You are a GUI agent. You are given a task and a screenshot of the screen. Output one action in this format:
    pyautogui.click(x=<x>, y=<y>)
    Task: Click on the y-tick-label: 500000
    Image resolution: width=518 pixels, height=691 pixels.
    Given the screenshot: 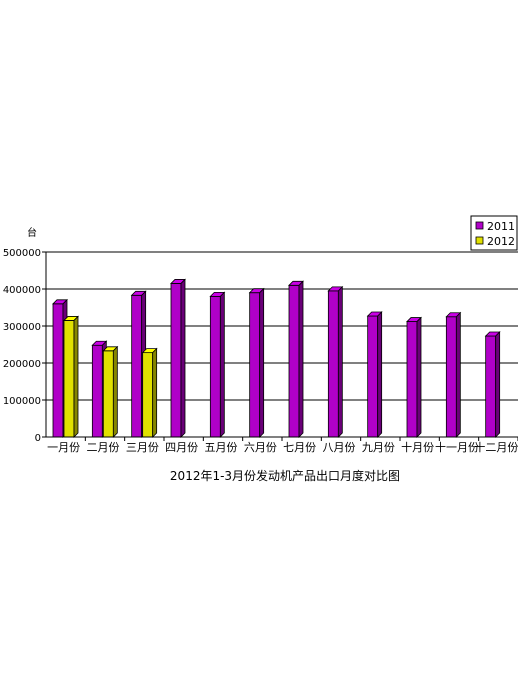 What is the action you would take?
    pyautogui.click(x=22, y=253)
    